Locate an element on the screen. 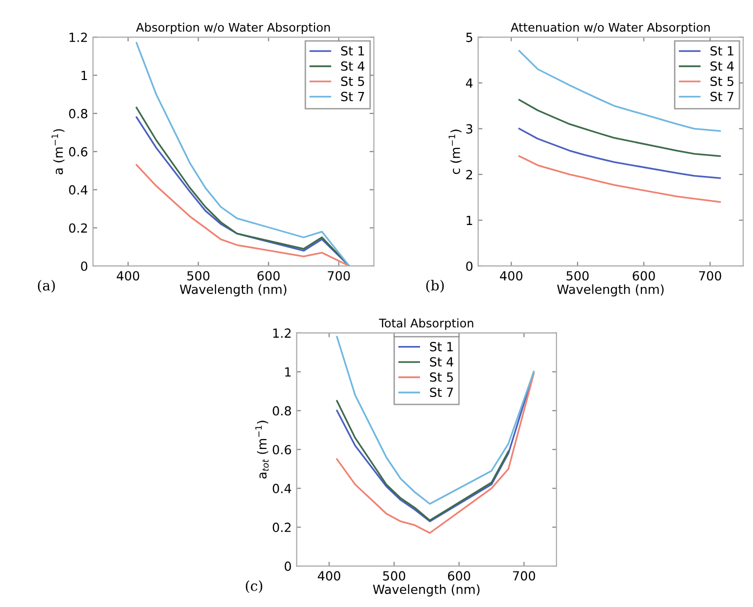 This screenshot has width=753, height=607. y-tick-label: 5 is located at coordinates (469, 37).